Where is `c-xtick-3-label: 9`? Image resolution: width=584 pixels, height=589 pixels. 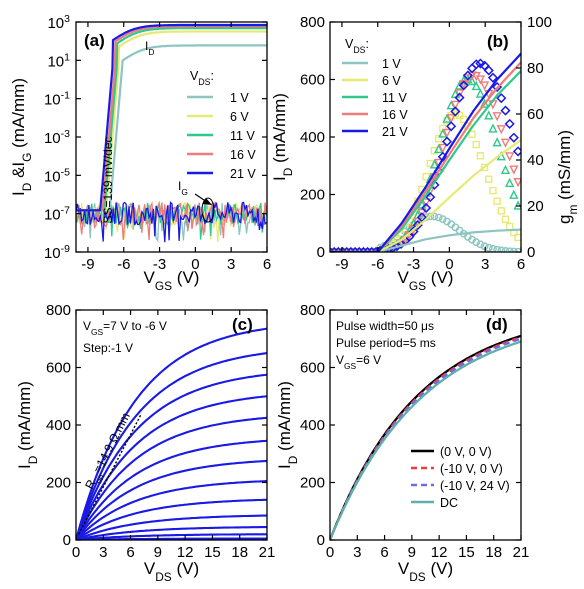
c-xtick-3-label: 9 is located at coordinates (158, 552).